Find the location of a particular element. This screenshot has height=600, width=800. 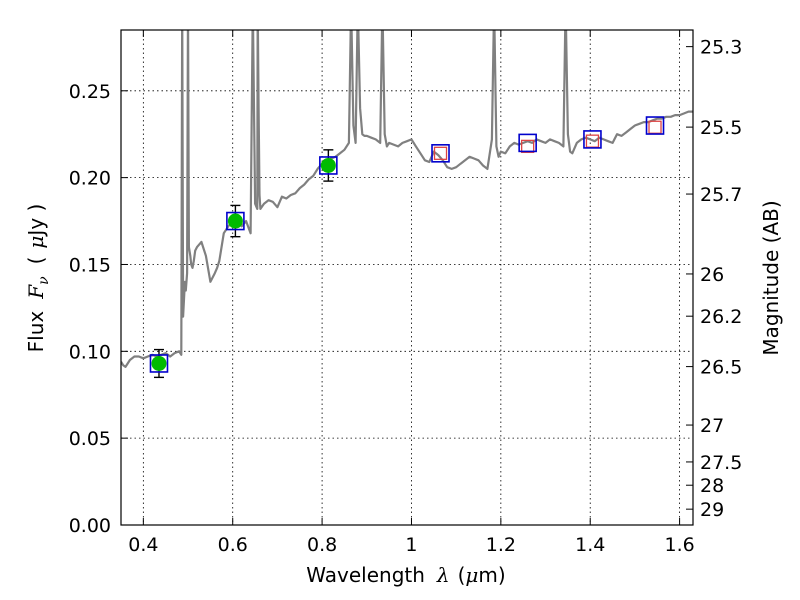

x-tick-label: 0.4 is located at coordinates (143, 545).